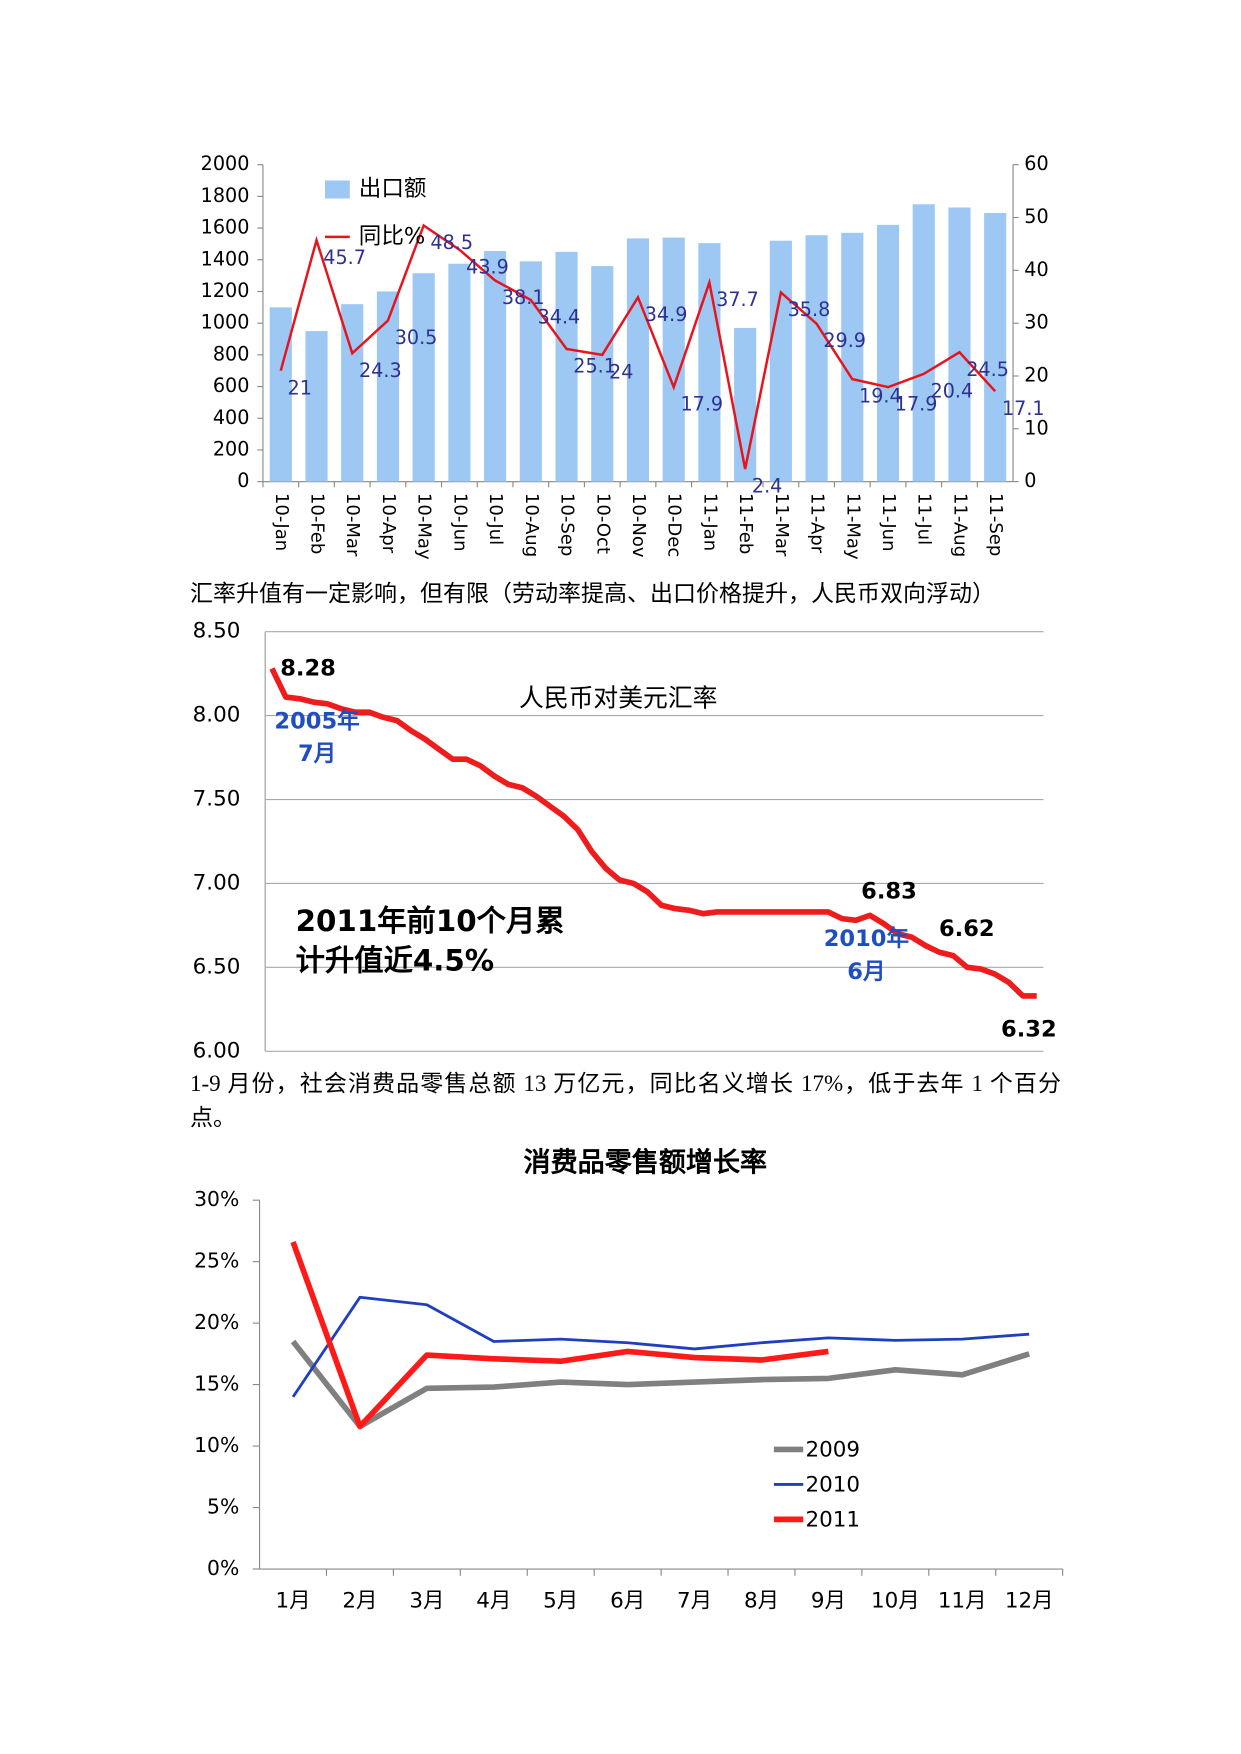  I want to click on x-tick-label: 1月, so click(292, 1601).